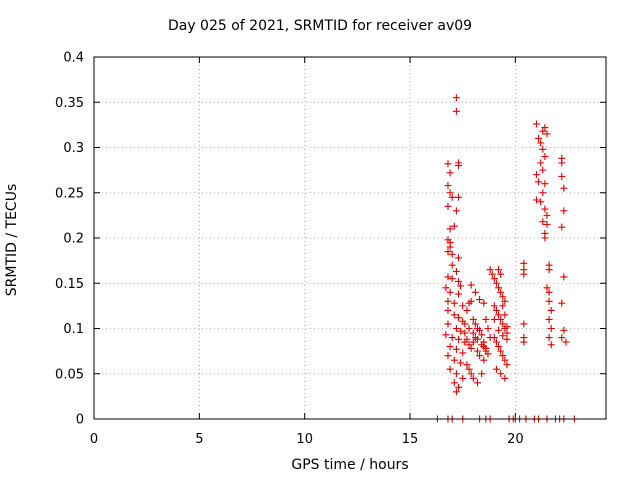 This screenshot has height=480, width=640. What do you see at coordinates (515, 439) in the screenshot?
I see `x-tick-label: 20` at bounding box center [515, 439].